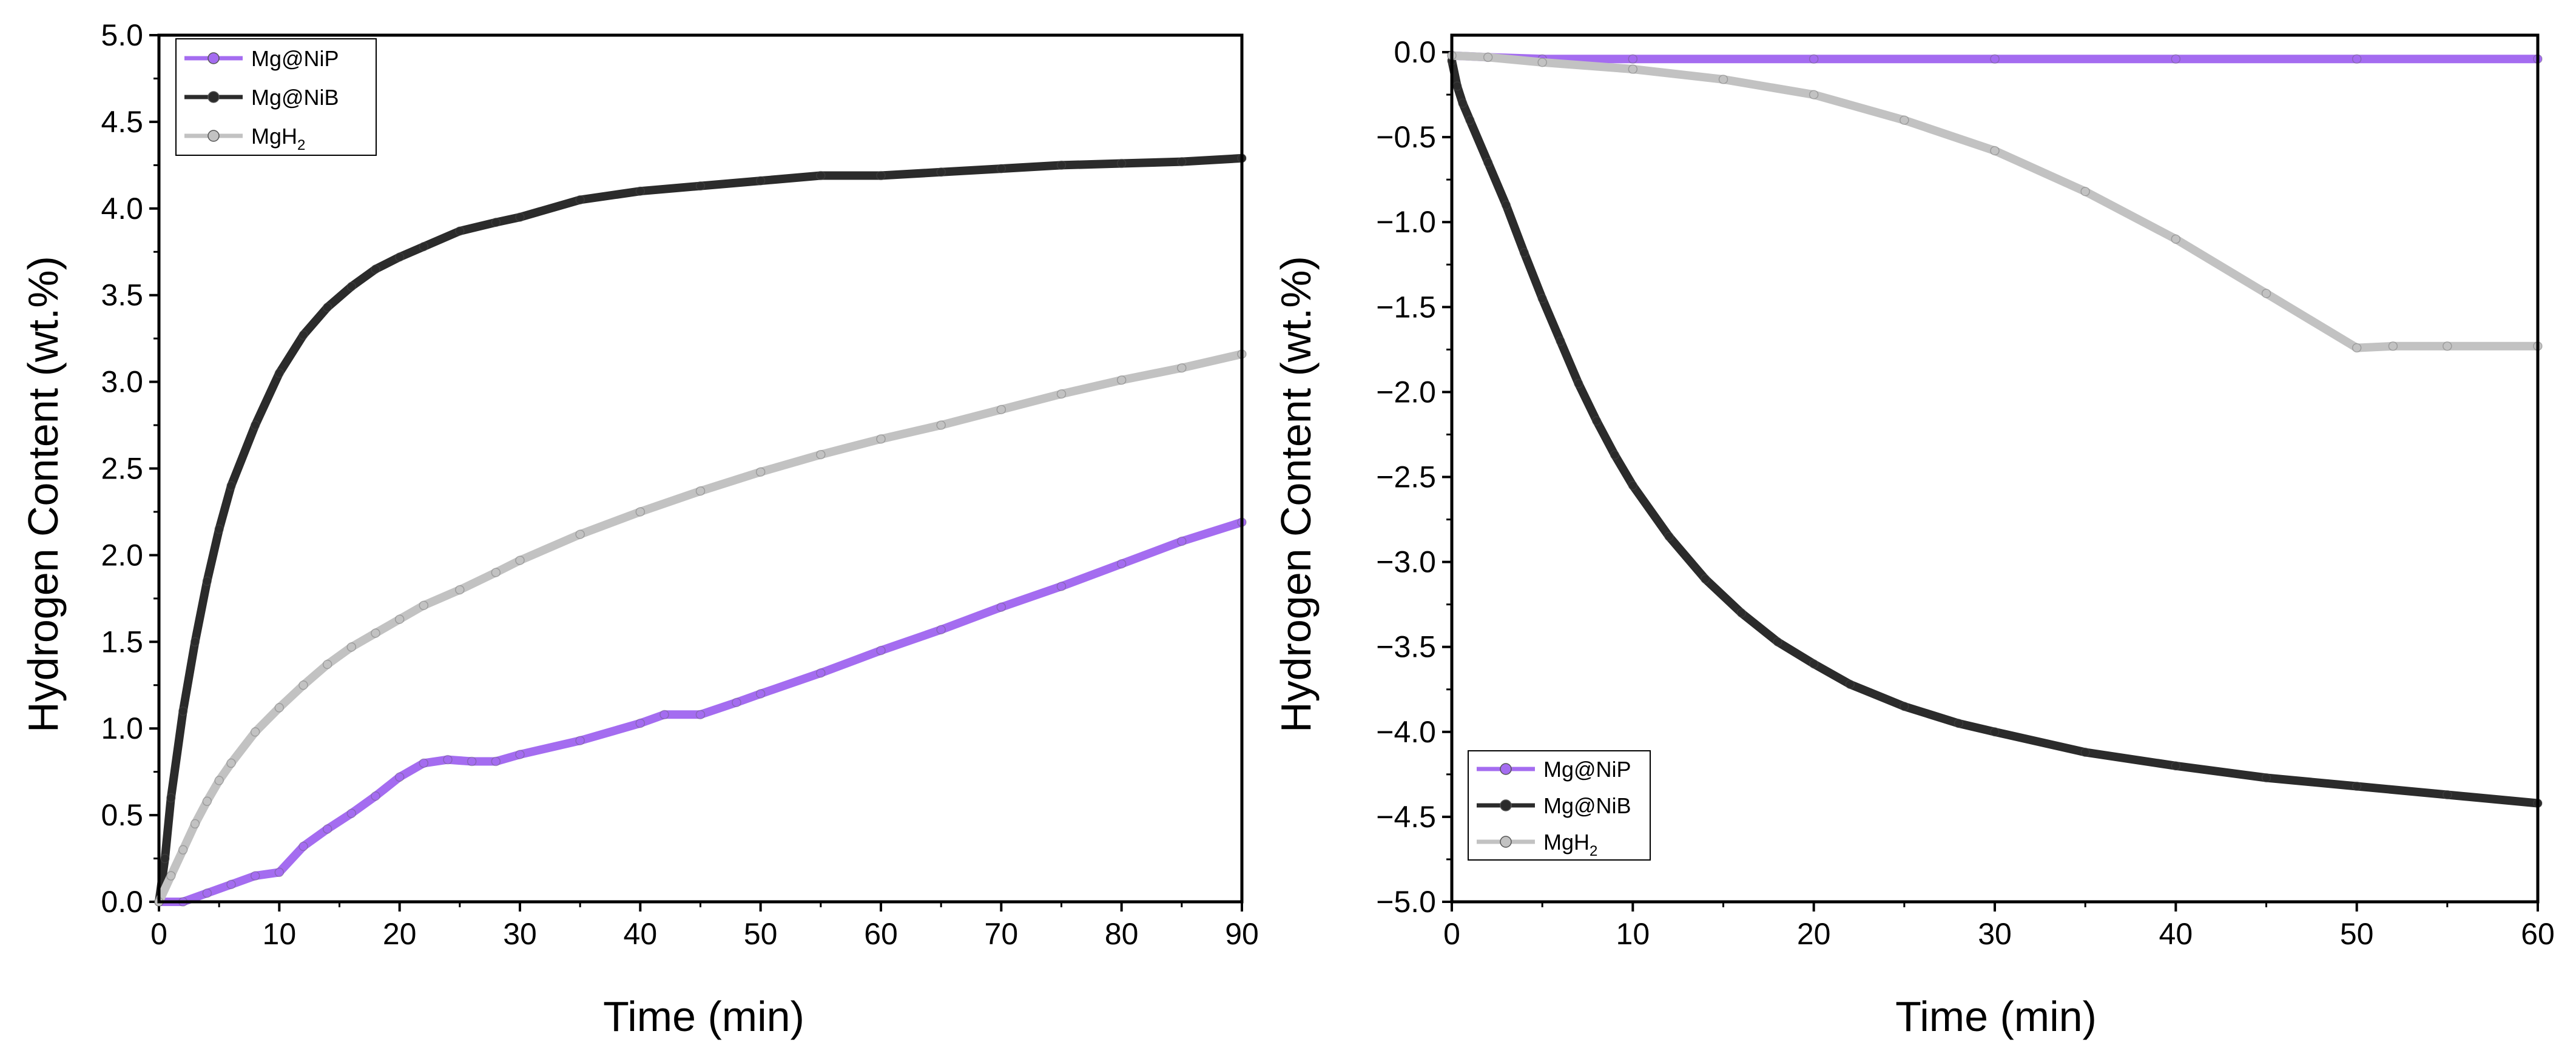 The width and height of the screenshot is (2576, 1051). Describe the element at coordinates (122, 555) in the screenshot. I see `left-y-tick-label: 2.0` at that location.